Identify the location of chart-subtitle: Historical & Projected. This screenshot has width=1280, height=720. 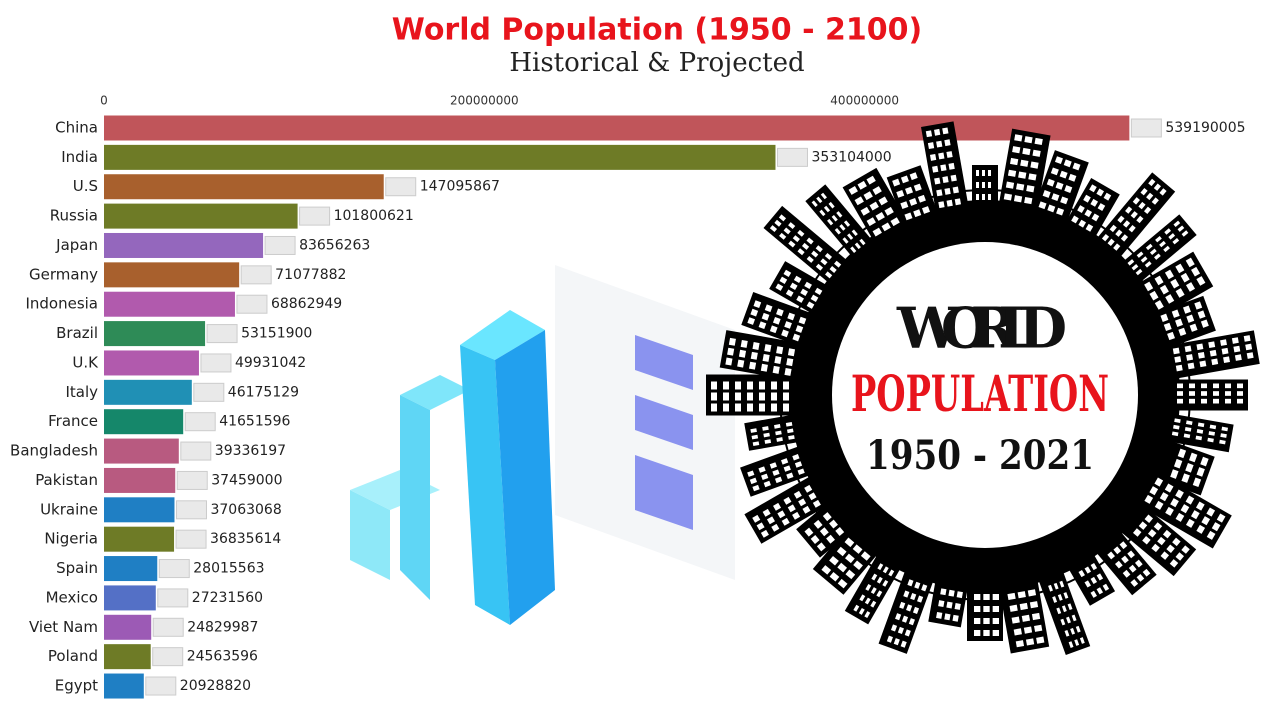
(656, 63).